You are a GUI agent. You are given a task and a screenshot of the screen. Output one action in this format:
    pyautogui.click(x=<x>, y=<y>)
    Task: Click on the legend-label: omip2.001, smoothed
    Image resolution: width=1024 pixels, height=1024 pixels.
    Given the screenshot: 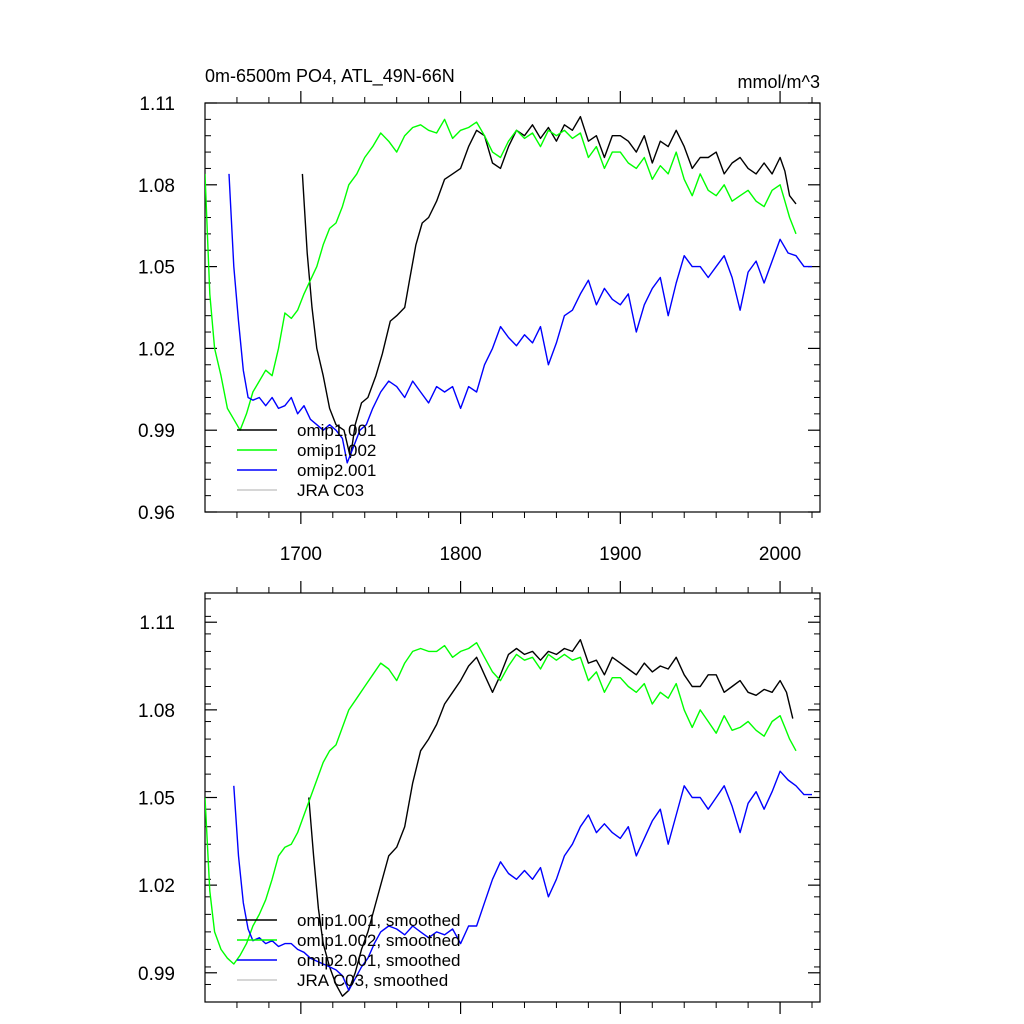 What is the action you would take?
    pyautogui.click(x=379, y=960)
    